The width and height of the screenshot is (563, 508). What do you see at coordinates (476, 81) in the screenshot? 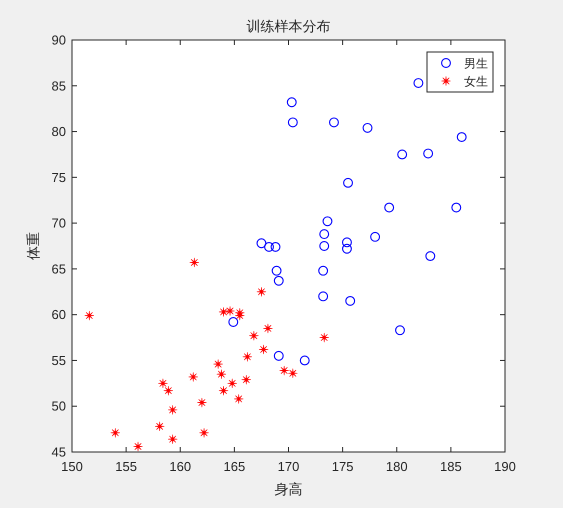
I see `legend-label: 女生` at bounding box center [476, 81].